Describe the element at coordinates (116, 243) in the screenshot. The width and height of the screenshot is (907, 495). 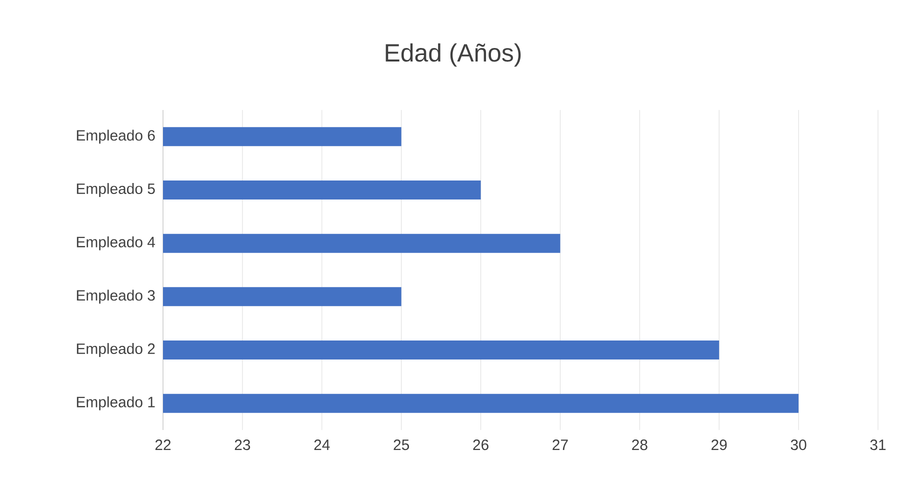
I see `y-tick-label: Empleado 4` at that location.